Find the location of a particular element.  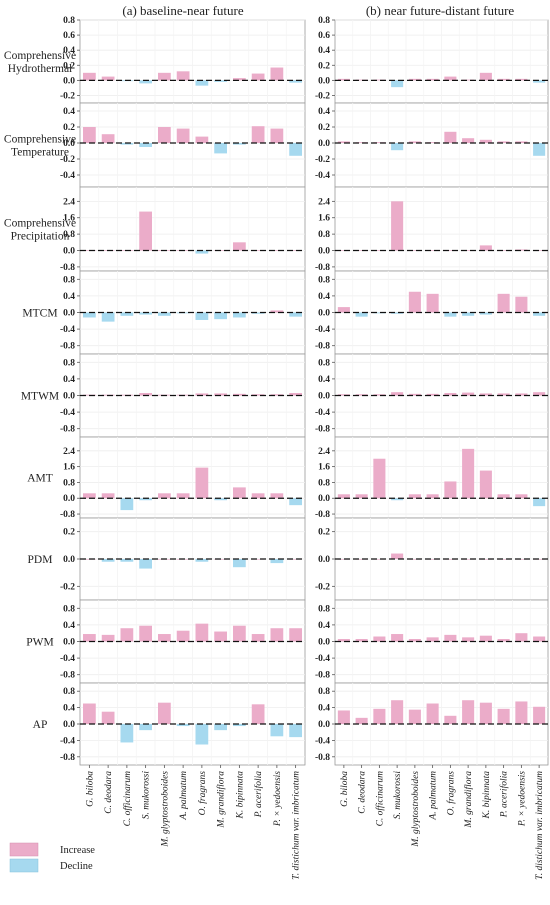

panel-b-title: (b) near future-distant future is located at coordinates (440, 10).